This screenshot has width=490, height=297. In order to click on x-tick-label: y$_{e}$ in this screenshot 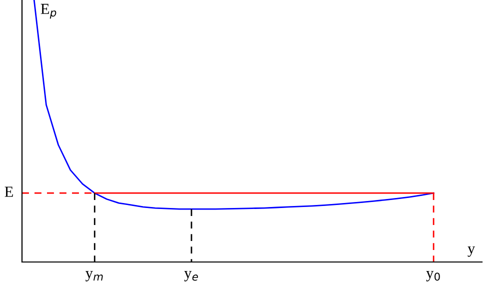, I will do `click(191, 276)`.